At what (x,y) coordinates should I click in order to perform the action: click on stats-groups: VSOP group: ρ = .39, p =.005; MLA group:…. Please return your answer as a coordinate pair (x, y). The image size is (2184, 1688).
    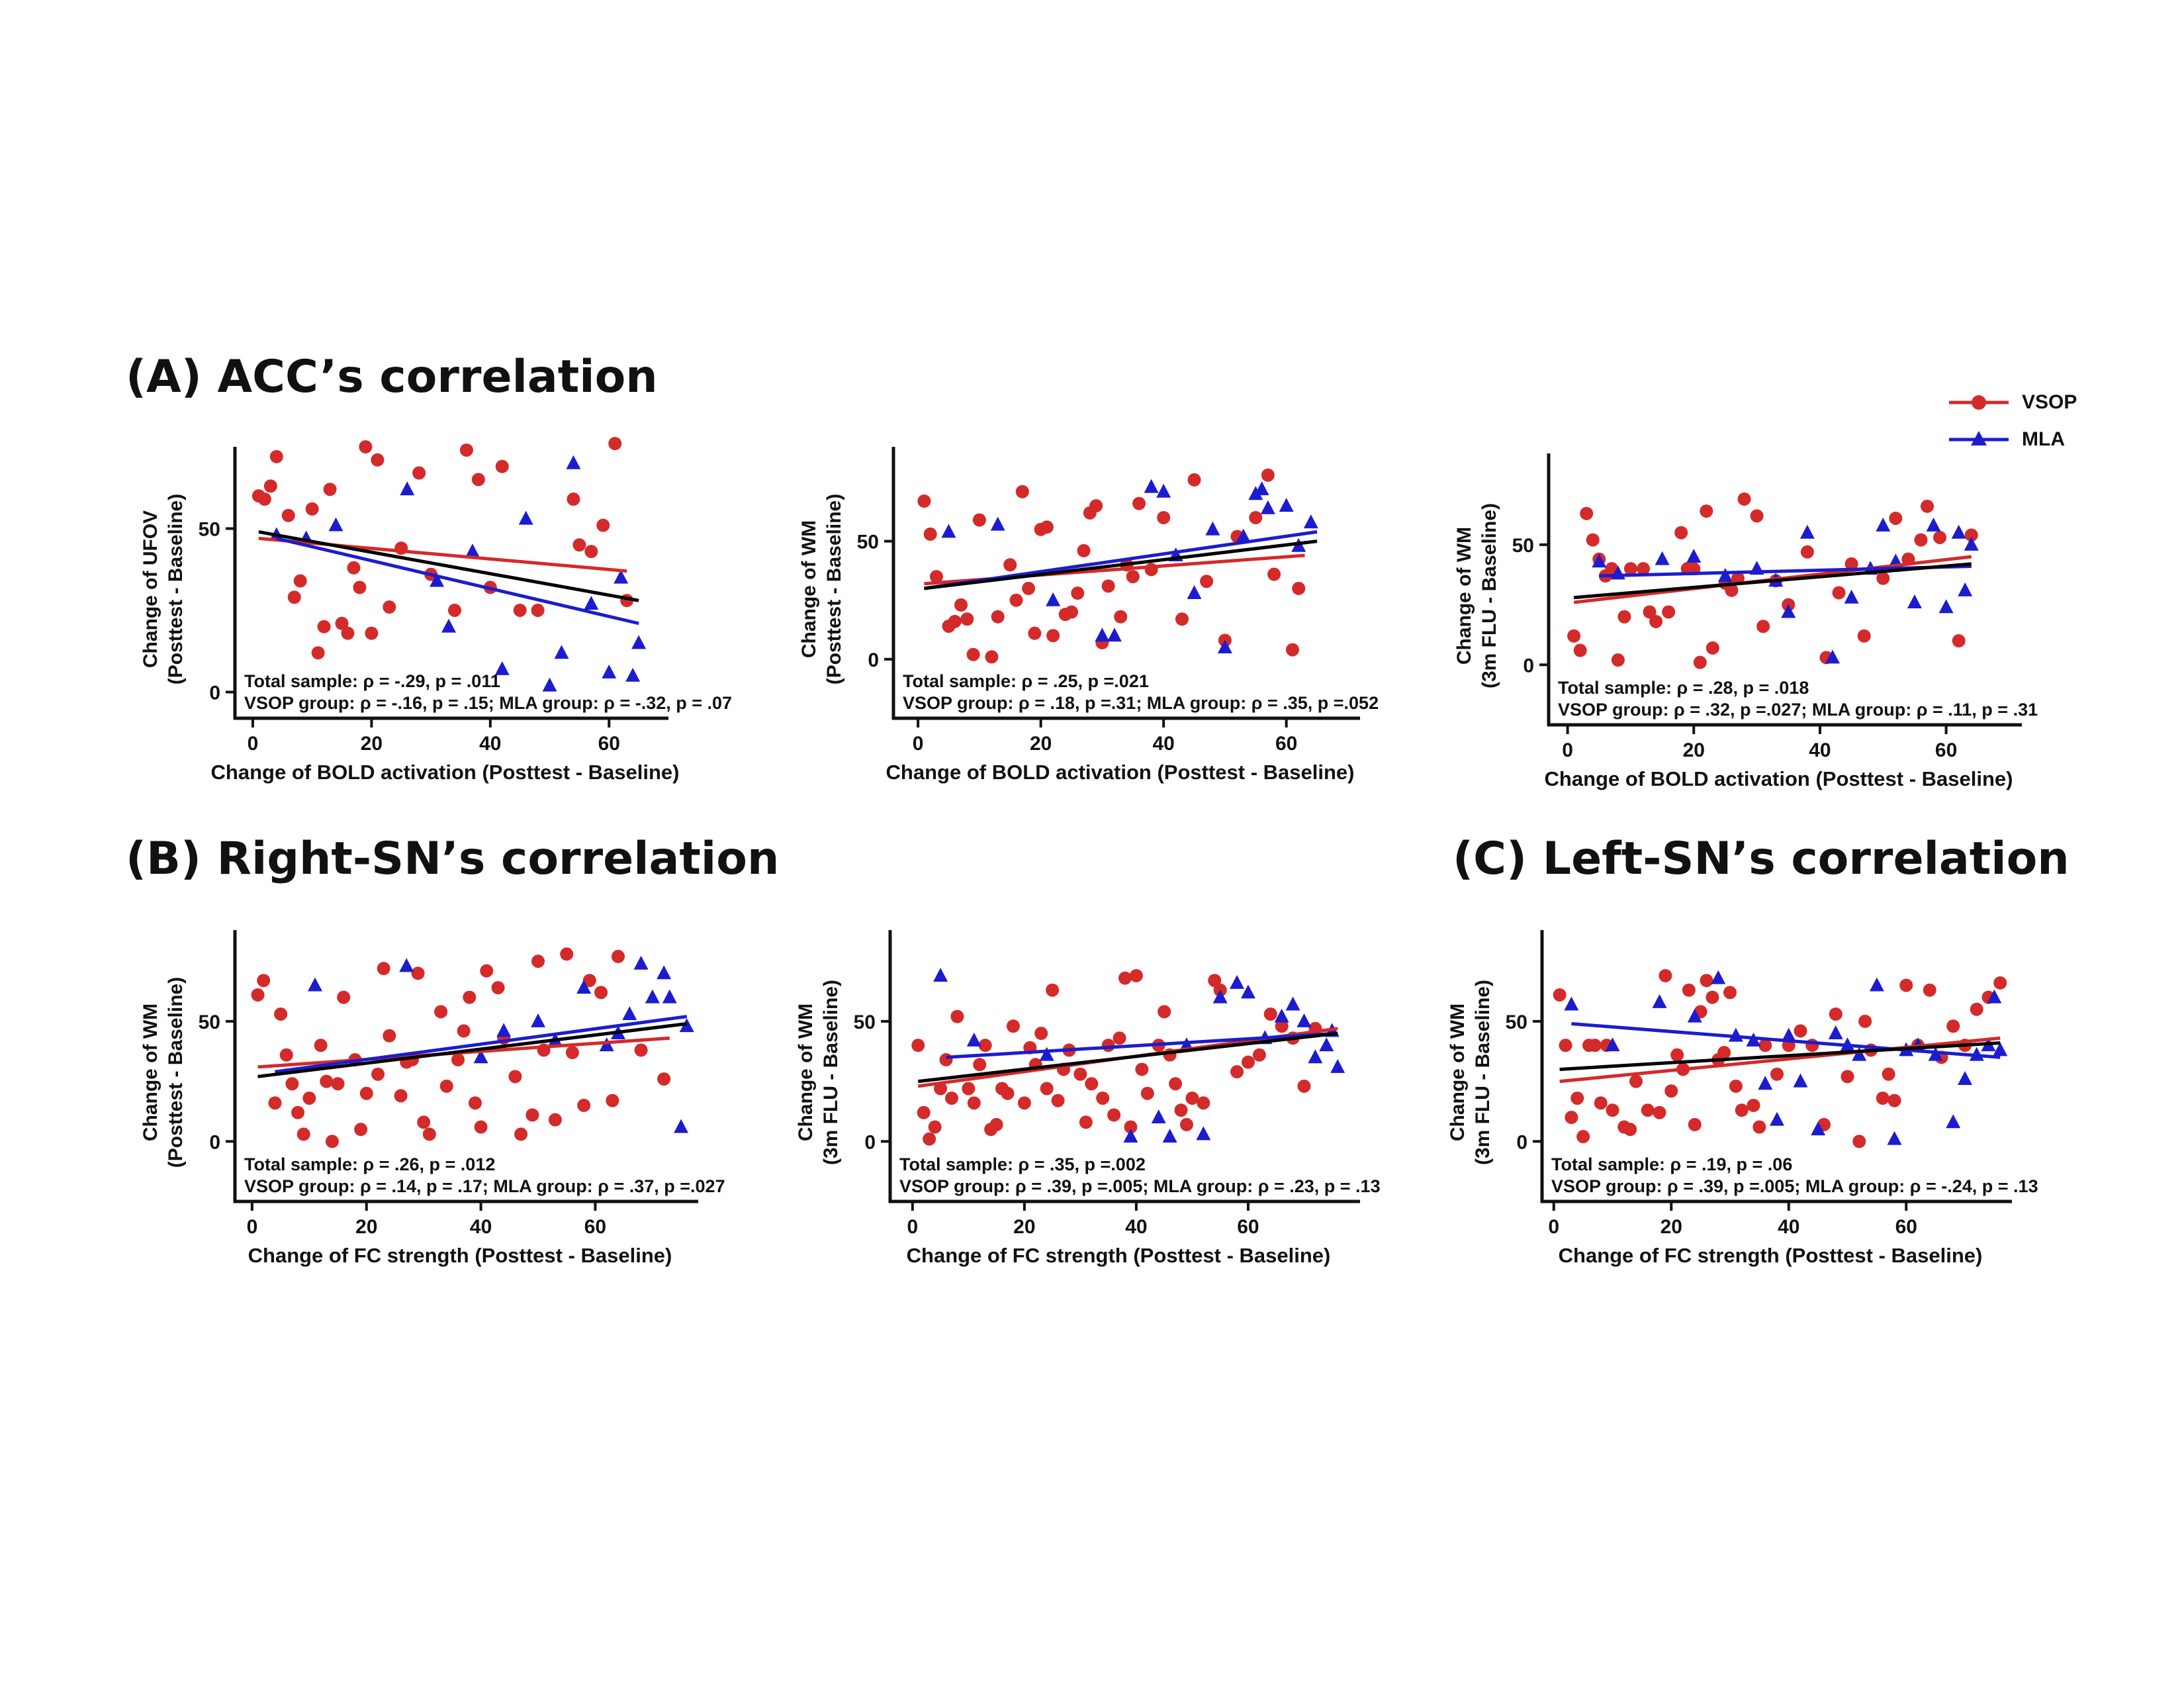
    Looking at the image, I should click on (1140, 1186).